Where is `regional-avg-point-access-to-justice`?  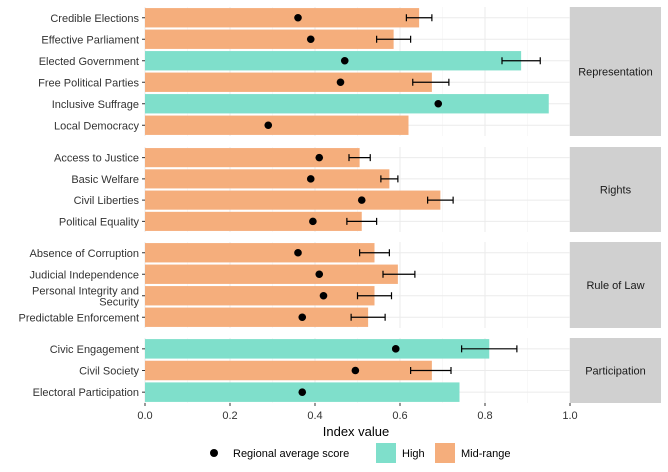
regional-avg-point-access-to-justice is located at coordinates (319, 157).